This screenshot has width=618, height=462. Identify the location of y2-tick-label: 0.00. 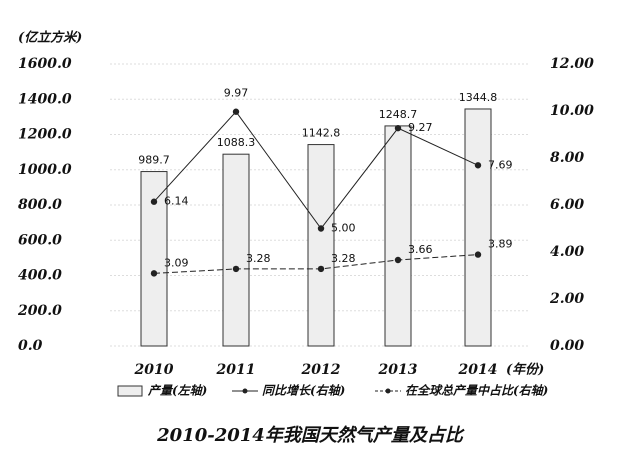
(567, 346).